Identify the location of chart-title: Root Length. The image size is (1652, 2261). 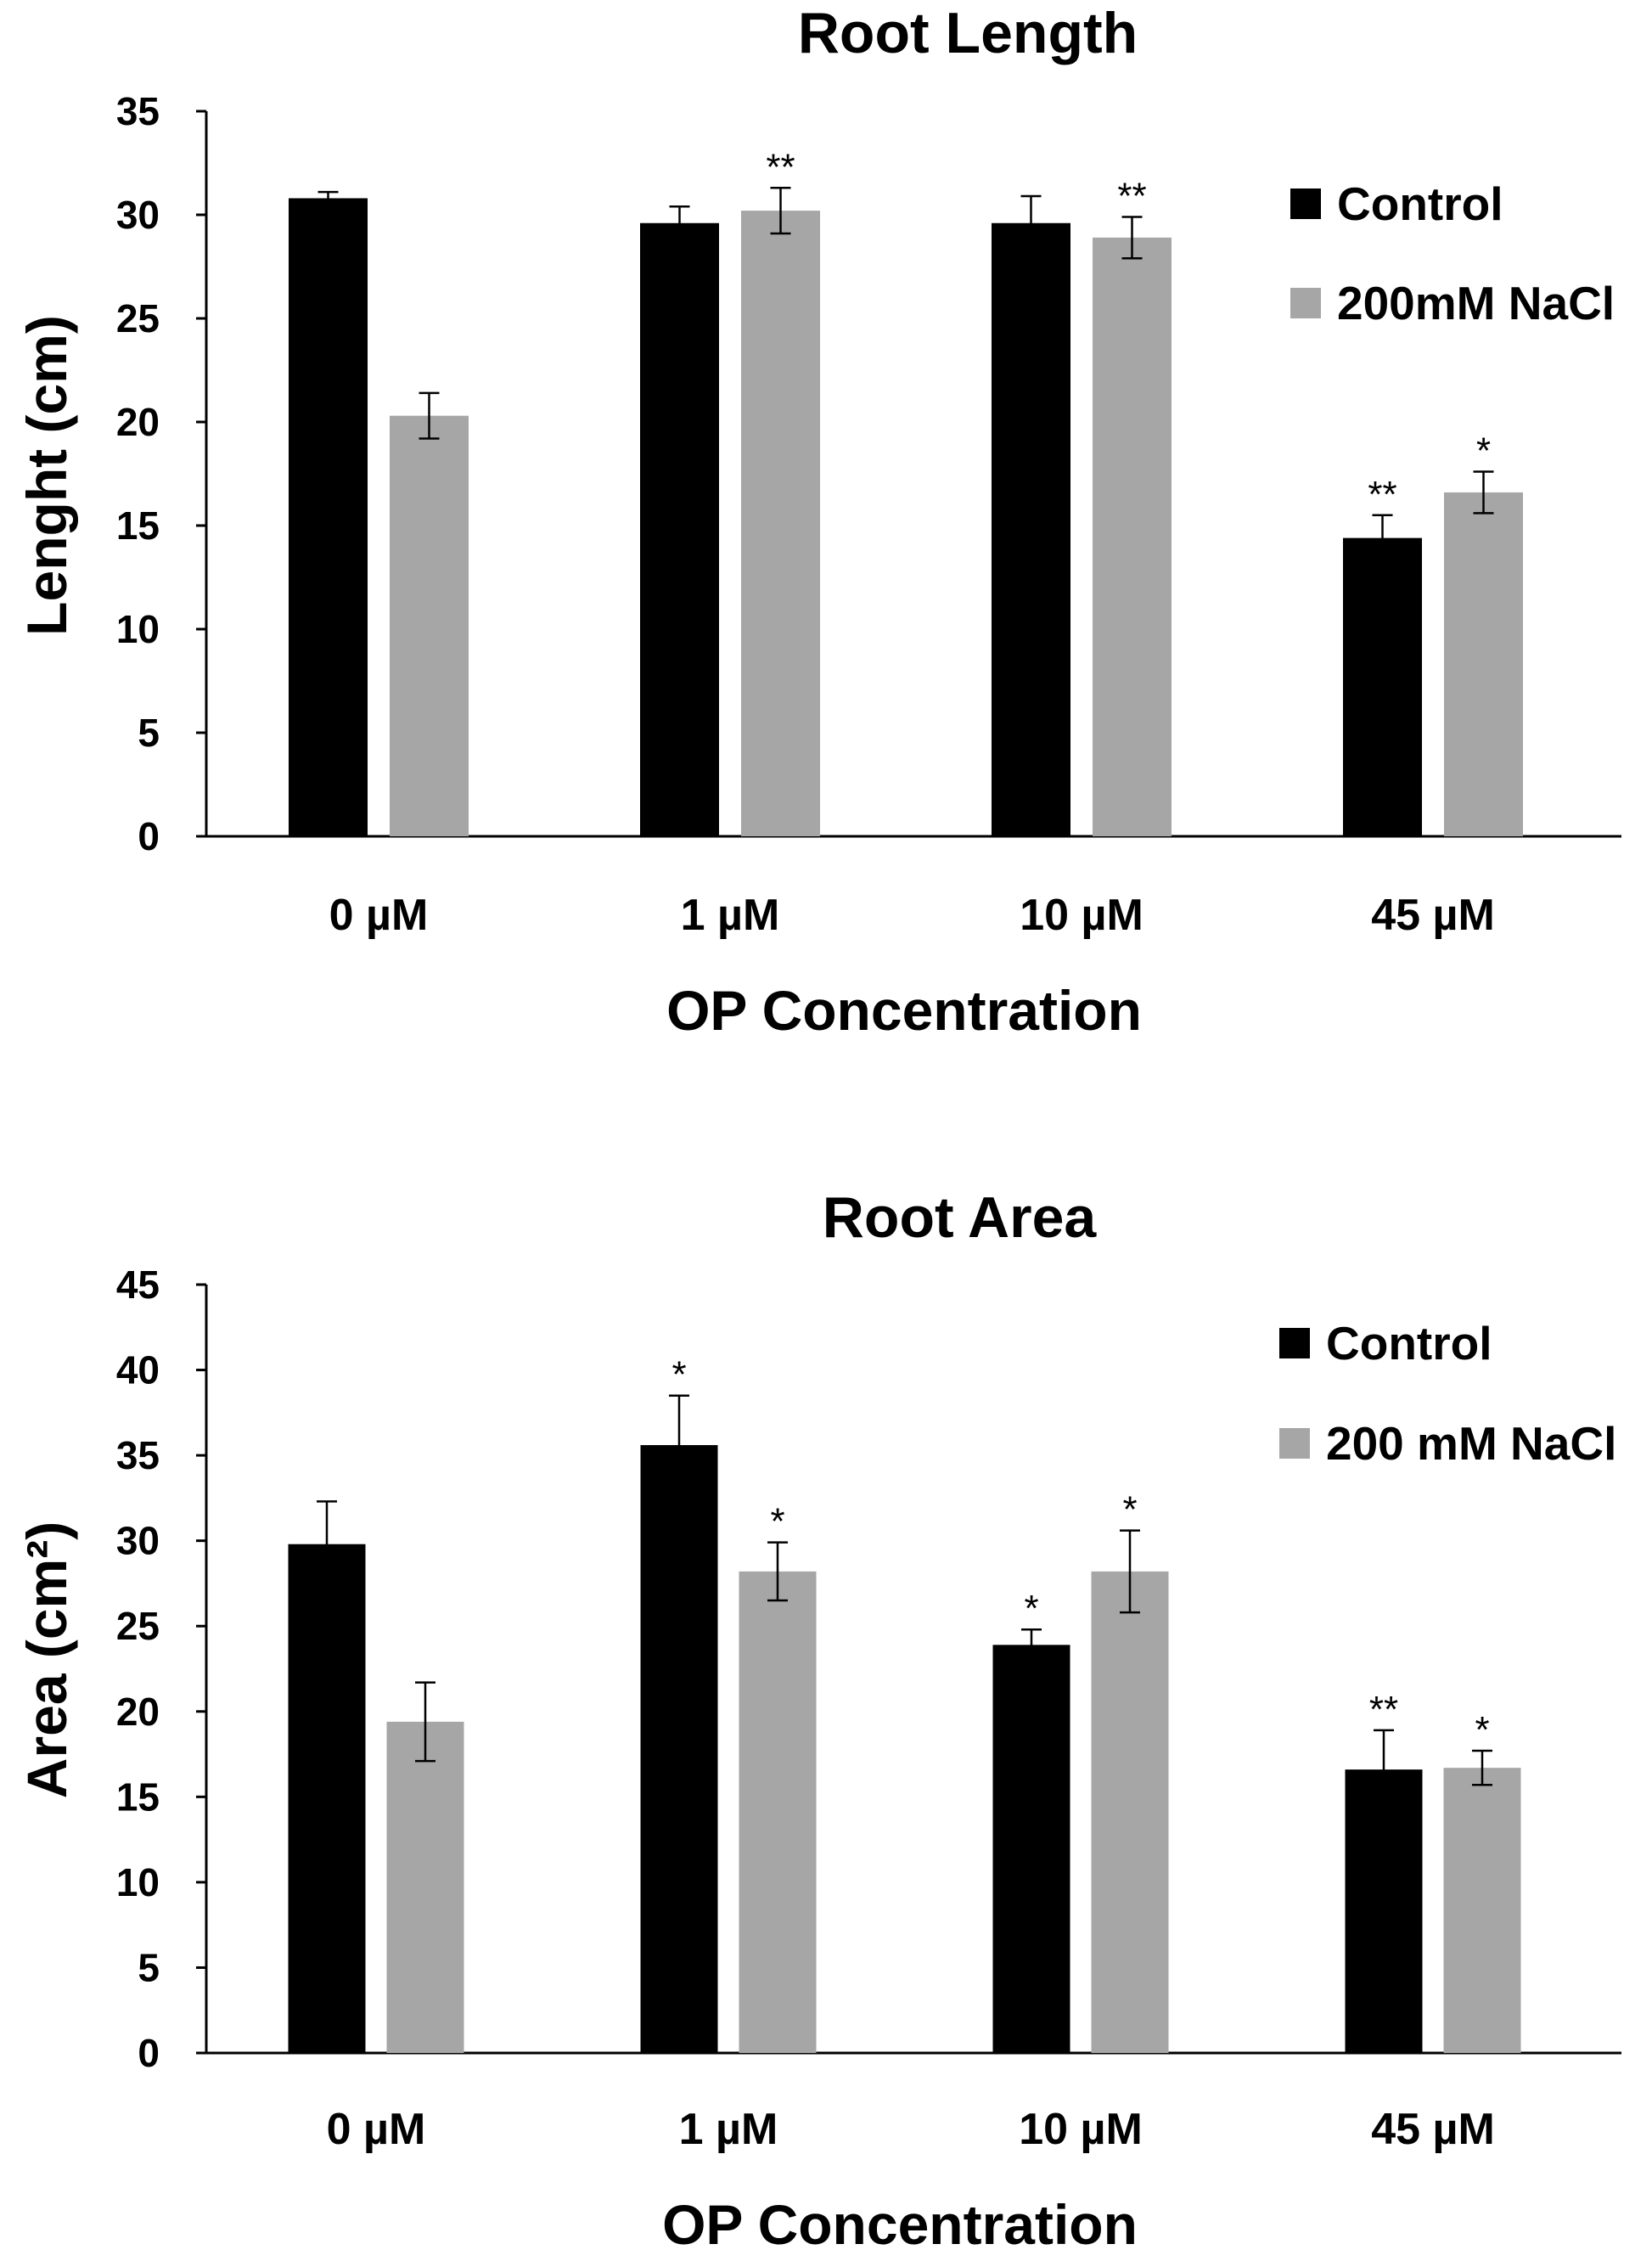
(968, 33).